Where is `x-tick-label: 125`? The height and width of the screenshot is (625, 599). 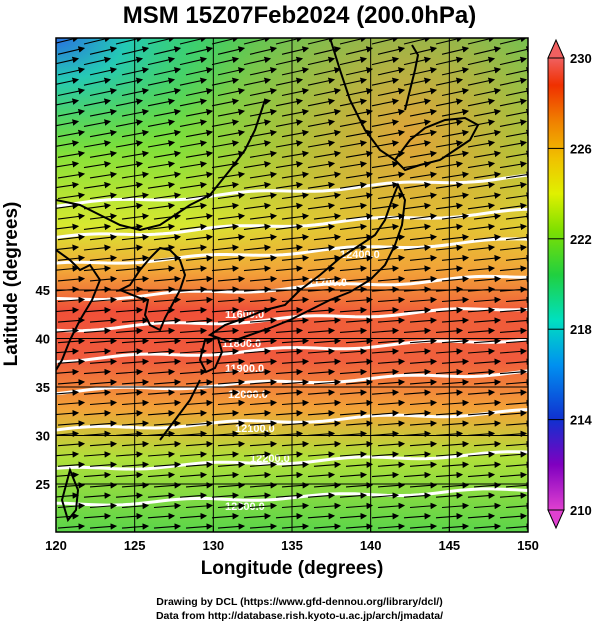 x-tick-label: 125 is located at coordinates (135, 545).